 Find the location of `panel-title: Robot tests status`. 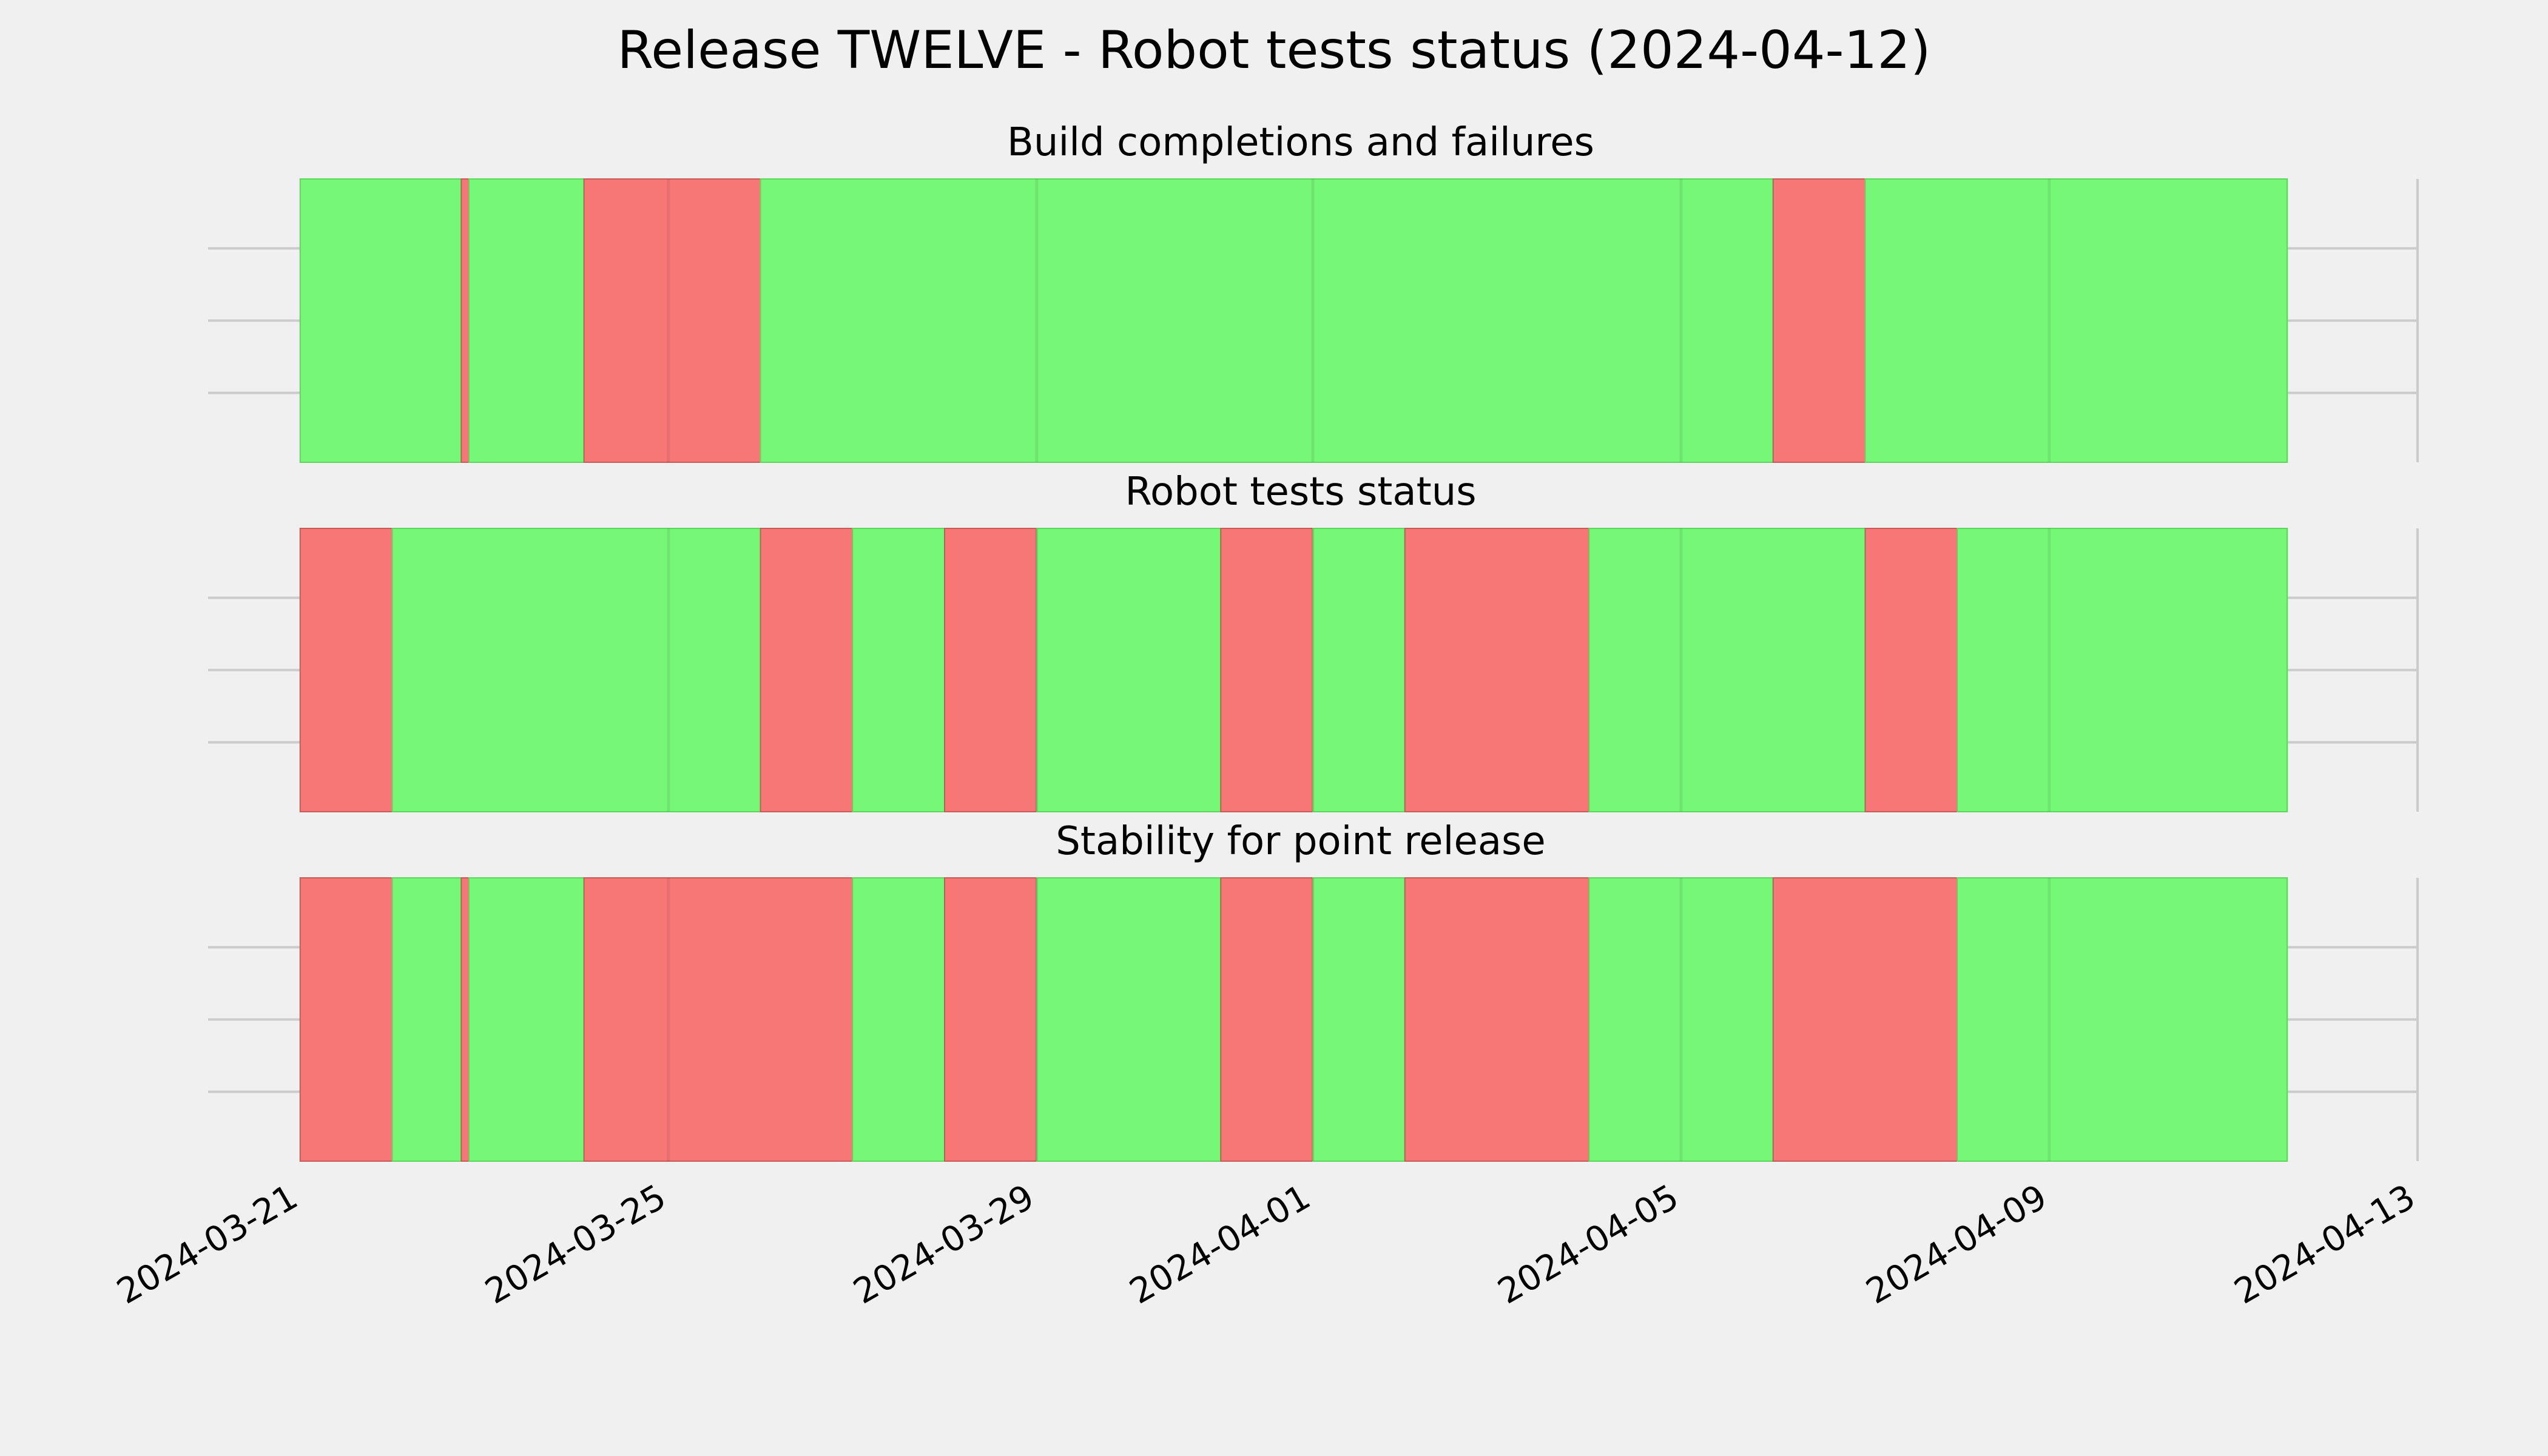

panel-title: Robot tests status is located at coordinates (1300, 492).